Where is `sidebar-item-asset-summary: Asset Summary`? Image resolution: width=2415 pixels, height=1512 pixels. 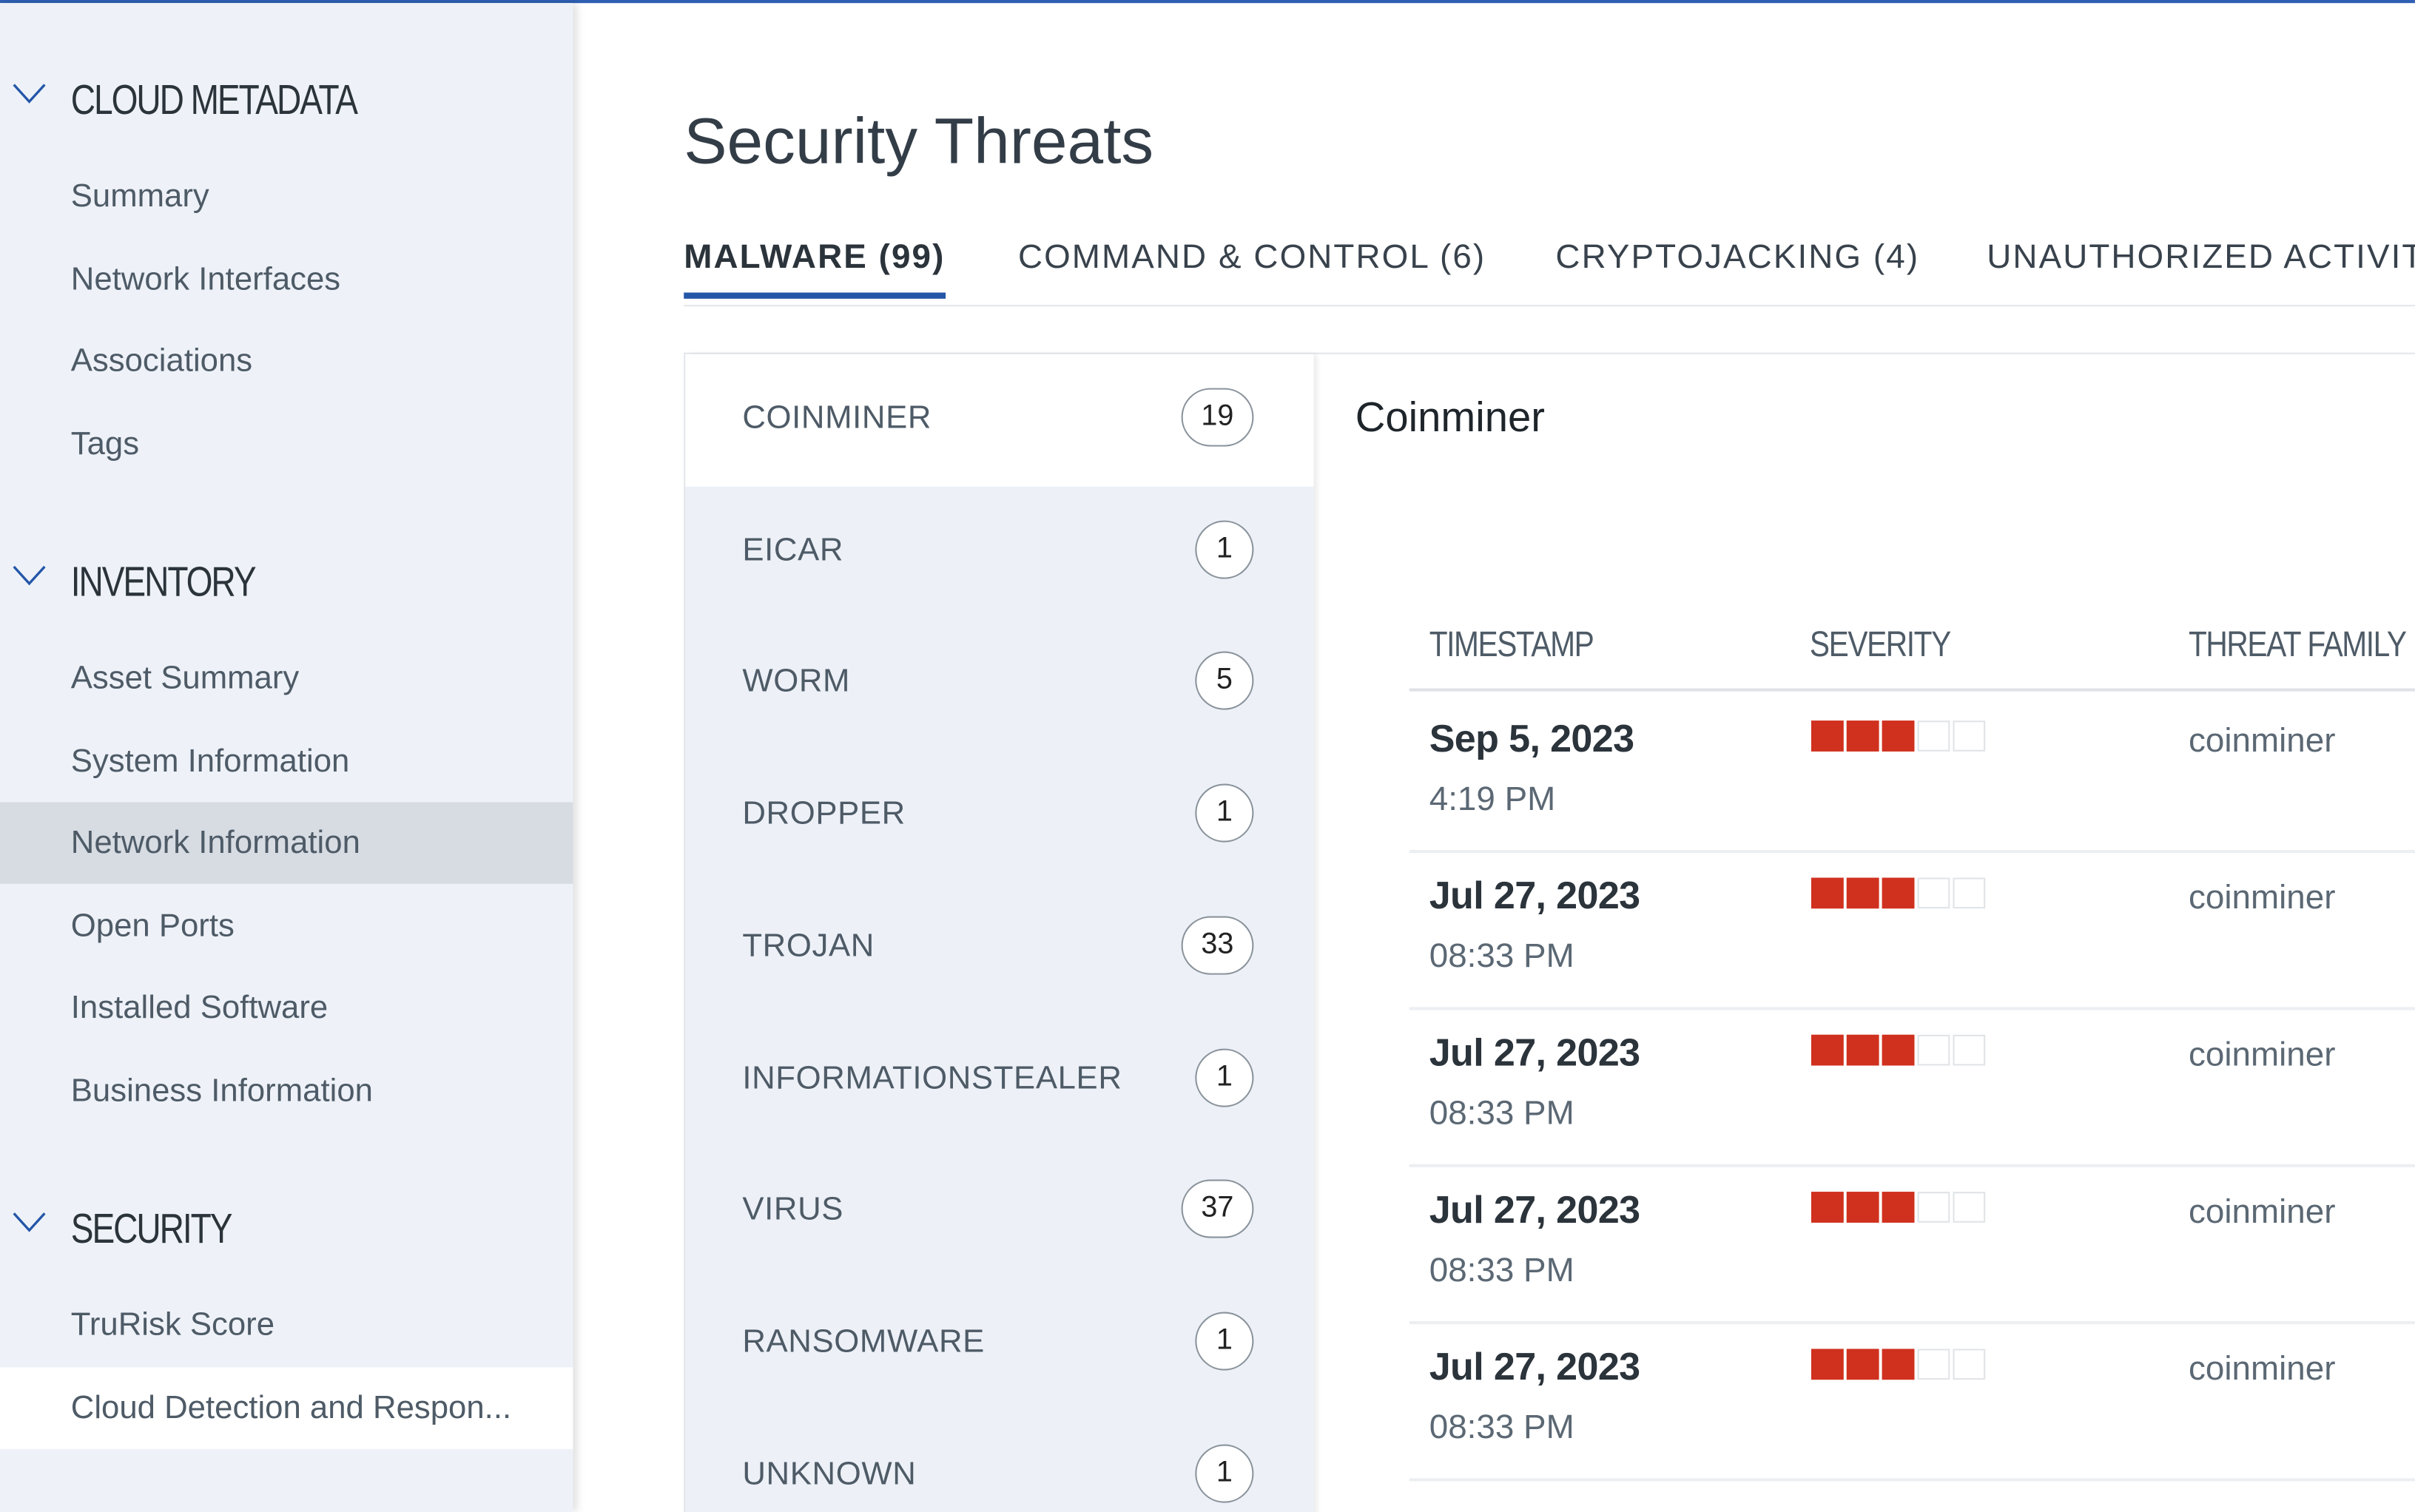
sidebar-item-asset-summary: Asset Summary is located at coordinates (185, 678).